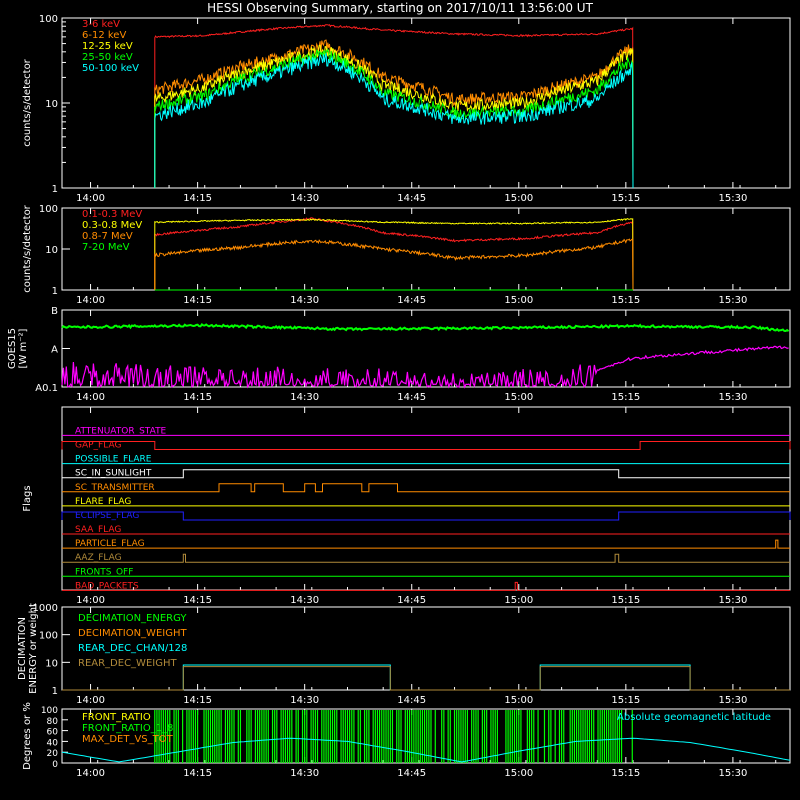 The width and height of the screenshot is (800, 800). Describe the element at coordinates (112, 225) in the screenshot. I see `hi-legend-item: 0.3-0.8 MeV` at that location.